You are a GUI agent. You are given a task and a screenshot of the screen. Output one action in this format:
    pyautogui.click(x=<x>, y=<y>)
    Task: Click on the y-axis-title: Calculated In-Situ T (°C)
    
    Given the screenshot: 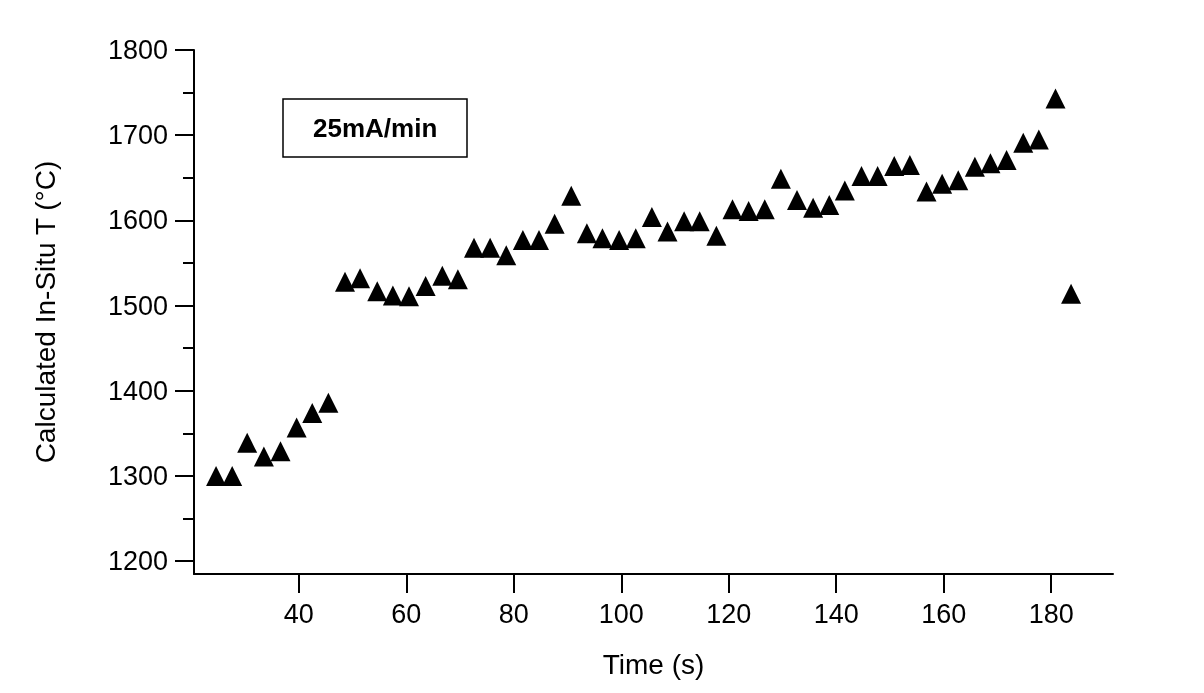 What is the action you would take?
    pyautogui.click(x=45, y=312)
    